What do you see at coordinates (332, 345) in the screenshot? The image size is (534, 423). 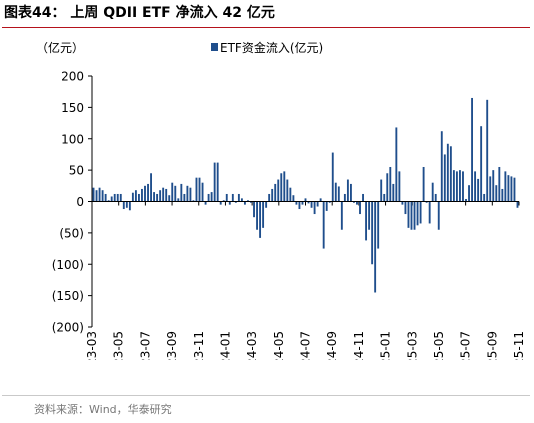 I see `x-tick-label: 2024-09` at bounding box center [332, 345].